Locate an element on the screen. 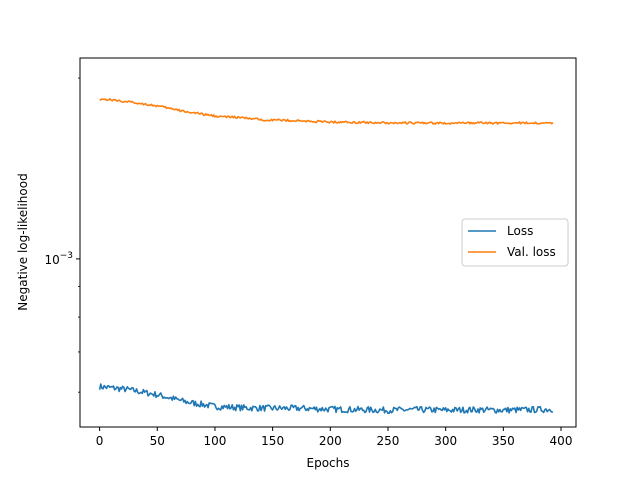 Image resolution: width=640 pixels, height=480 pixels. legend: Loss Val. loss is located at coordinates (515, 242).